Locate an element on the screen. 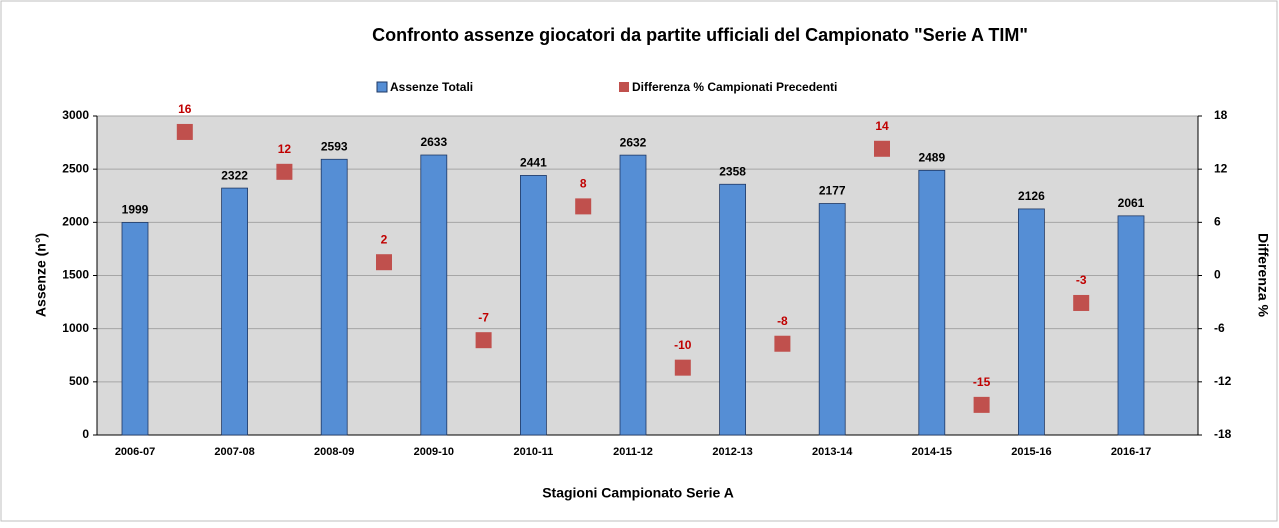 The width and height of the screenshot is (1279, 528). bar-value-label: 2177 is located at coordinates (832, 191).